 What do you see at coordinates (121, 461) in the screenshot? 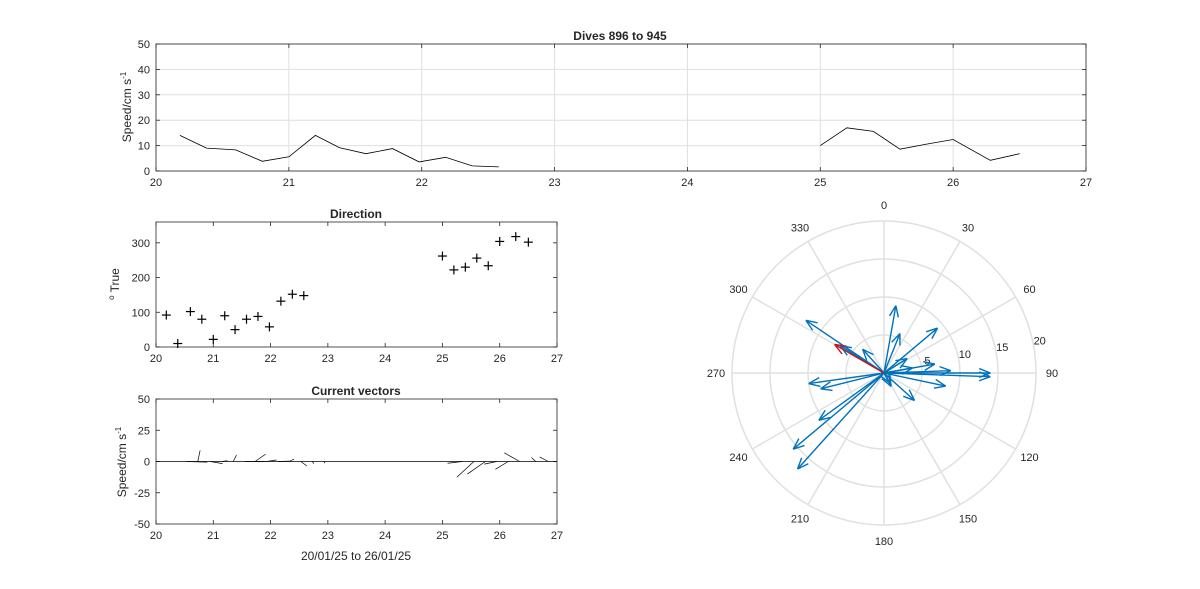
I see `vectors-y-axis-label: Speed/cm s-1` at bounding box center [121, 461].